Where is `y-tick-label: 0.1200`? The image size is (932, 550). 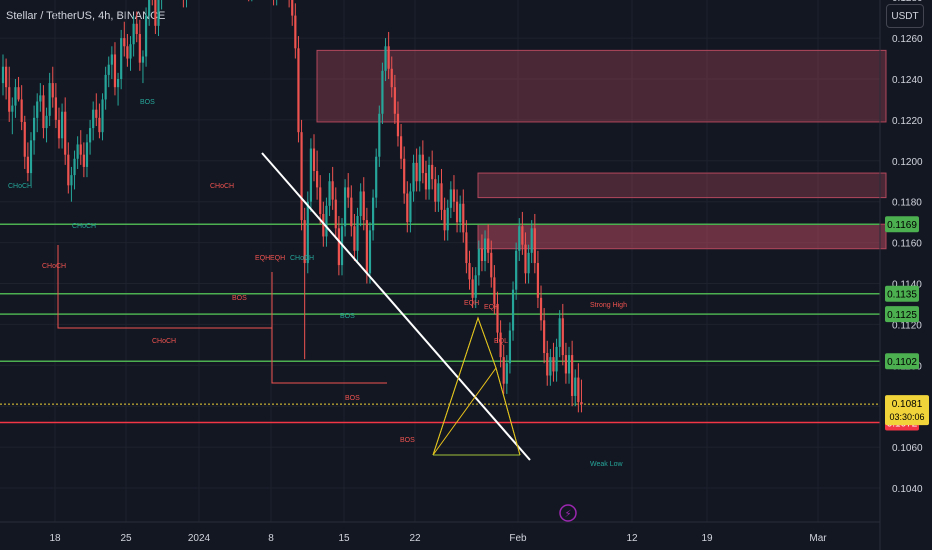
y-tick-label: 0.1200 is located at coordinates (907, 162).